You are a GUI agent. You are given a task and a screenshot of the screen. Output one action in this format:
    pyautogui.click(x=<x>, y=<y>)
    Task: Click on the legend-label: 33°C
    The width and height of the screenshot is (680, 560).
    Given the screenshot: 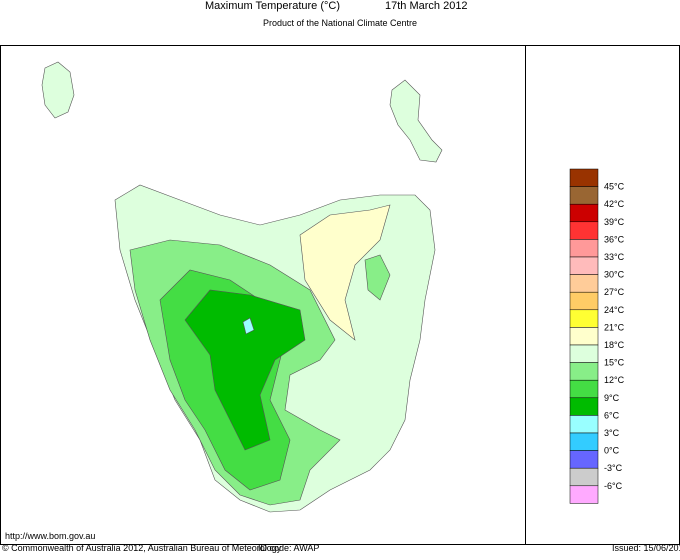 What is the action you would take?
    pyautogui.click(x=614, y=257)
    